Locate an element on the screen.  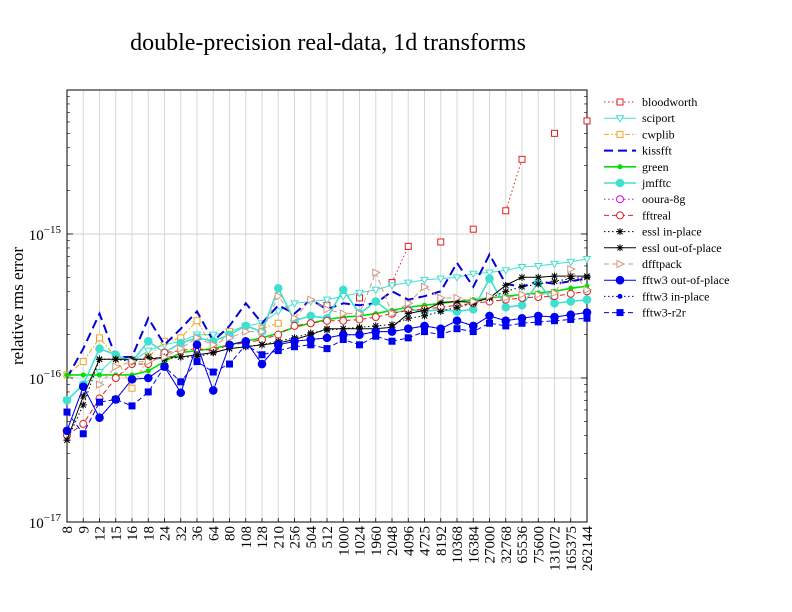
legend-label: dfftpack is located at coordinates (662, 264).